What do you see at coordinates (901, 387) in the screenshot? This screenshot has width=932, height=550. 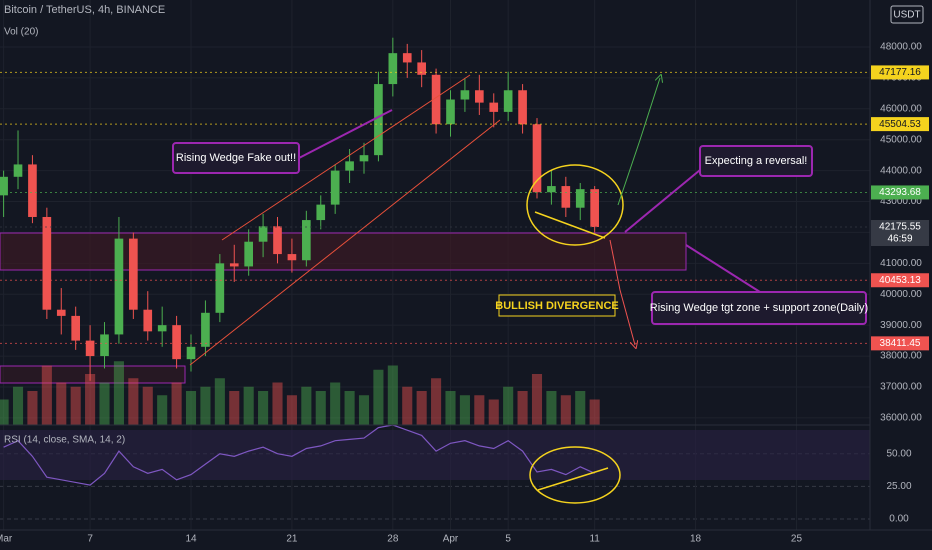 I see `y-tick-label: 37000.00` at bounding box center [901, 387].